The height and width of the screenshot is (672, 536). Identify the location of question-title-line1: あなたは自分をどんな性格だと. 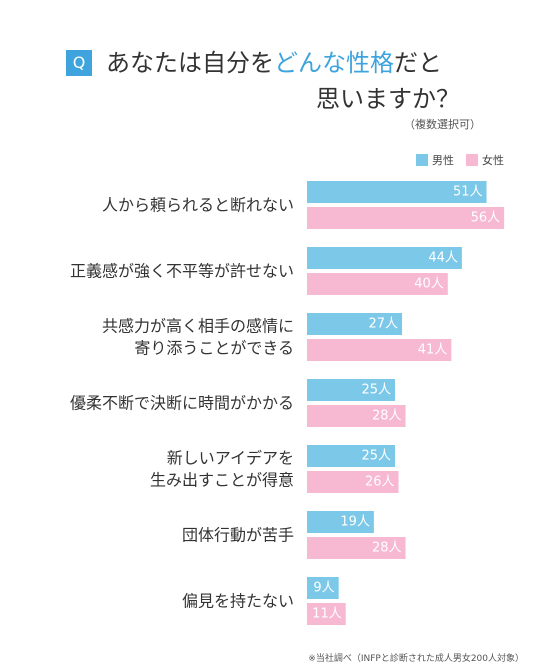
(274, 63).